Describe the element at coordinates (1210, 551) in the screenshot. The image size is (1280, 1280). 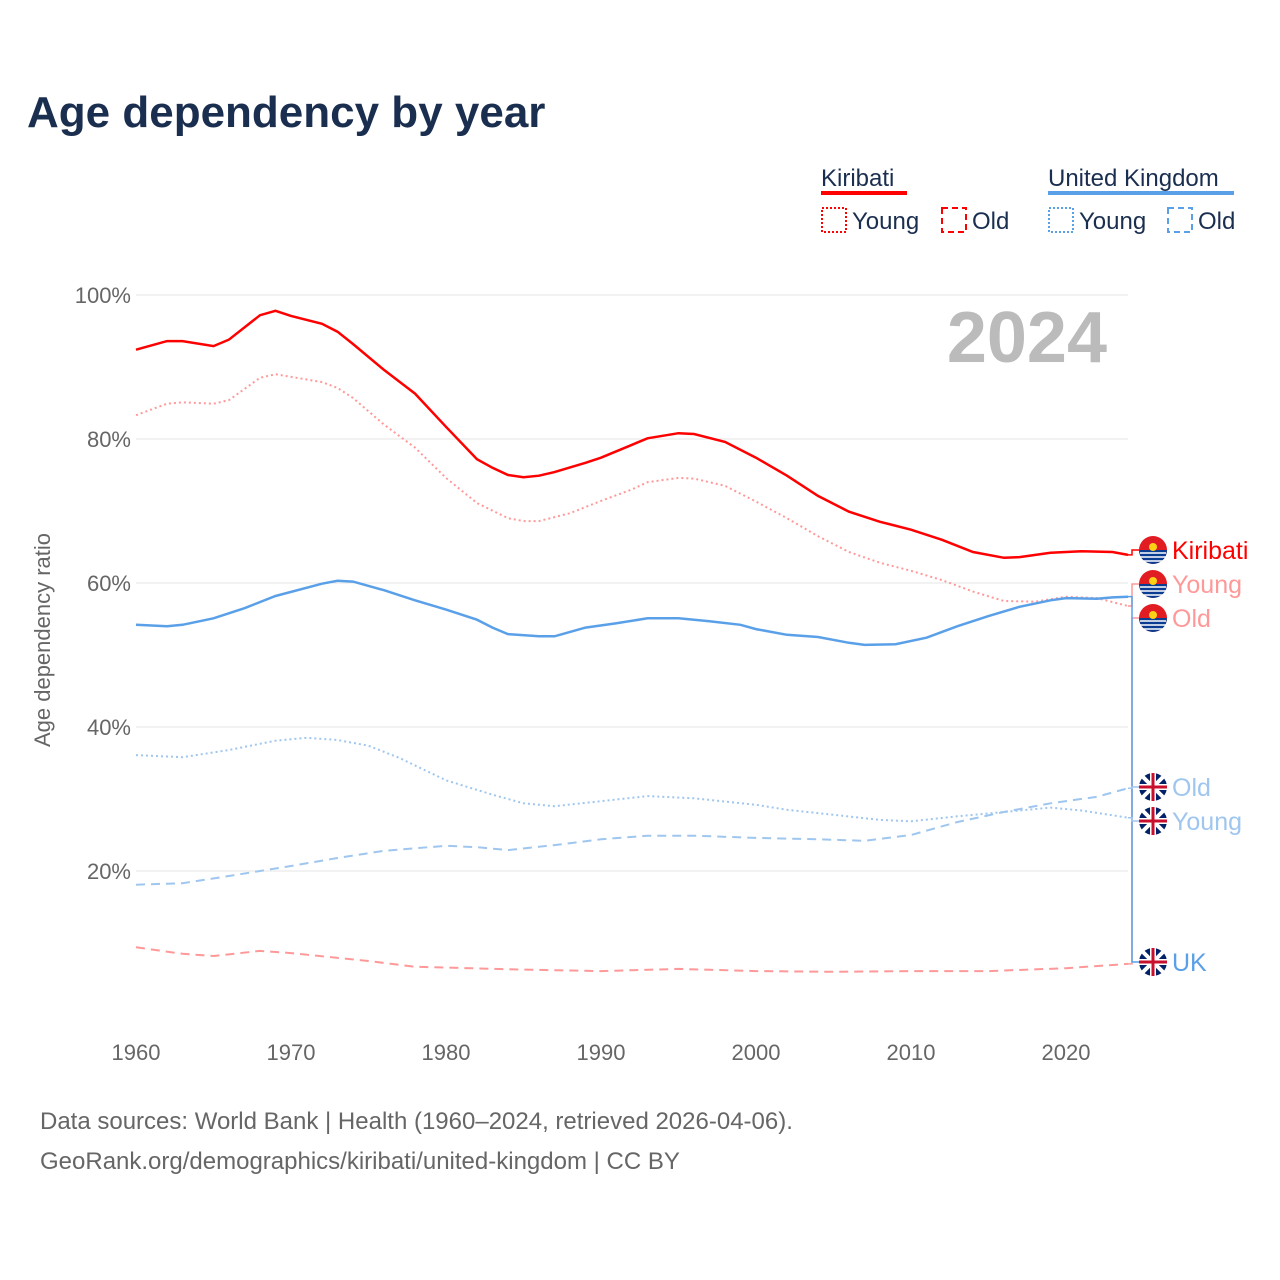
I see `series-end-label: Kiribati` at that location.